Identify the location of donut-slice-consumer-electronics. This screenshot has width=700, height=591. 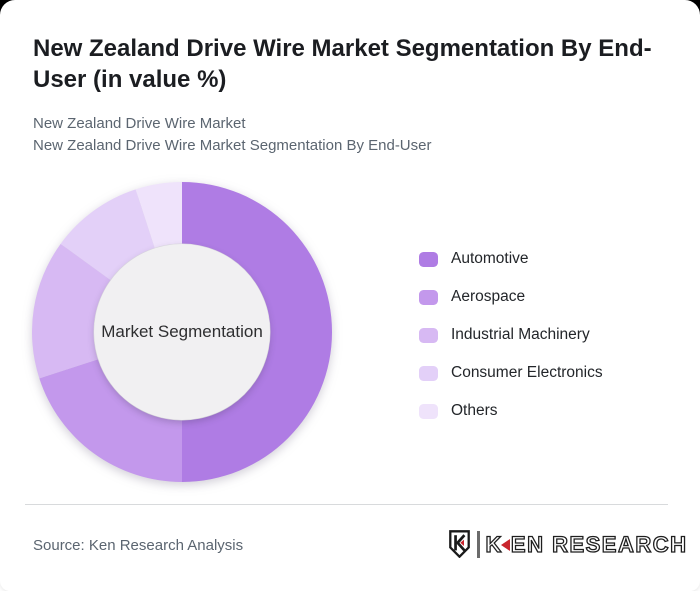
(107, 234).